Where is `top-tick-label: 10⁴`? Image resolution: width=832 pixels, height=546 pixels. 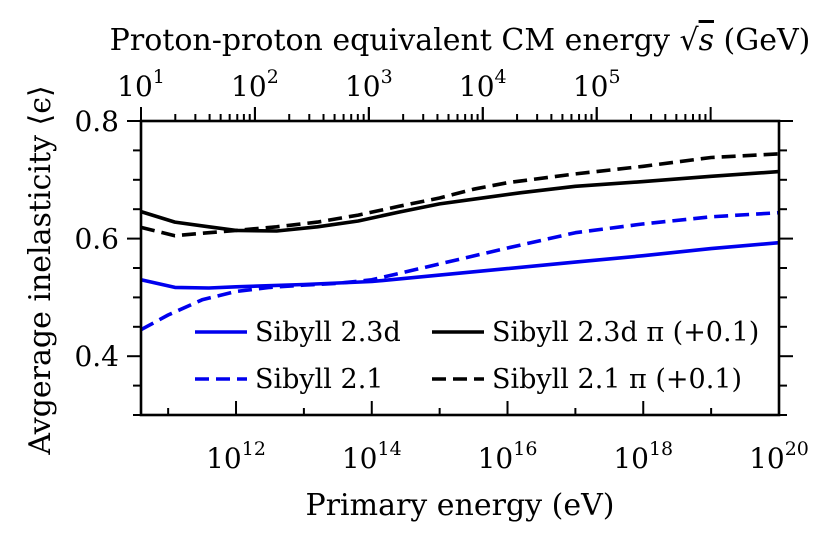
top-tick-label: 10⁴ is located at coordinates (483, 84).